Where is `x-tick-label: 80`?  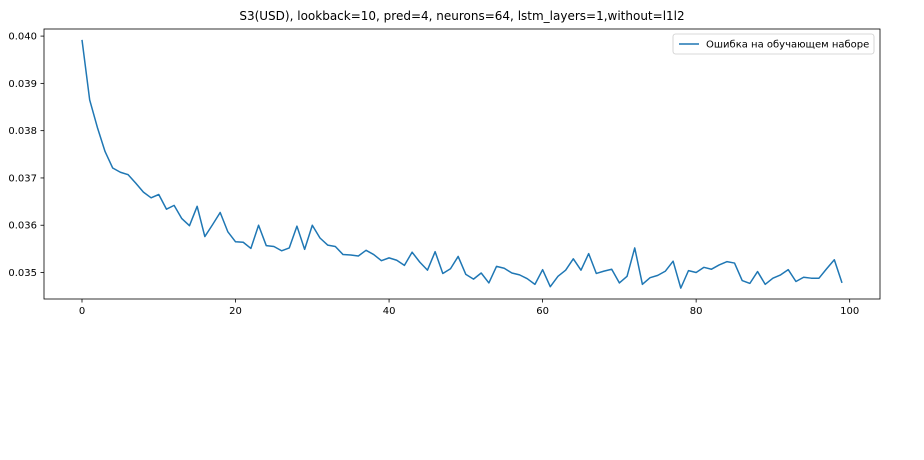
x-tick-label: 80 is located at coordinates (696, 311).